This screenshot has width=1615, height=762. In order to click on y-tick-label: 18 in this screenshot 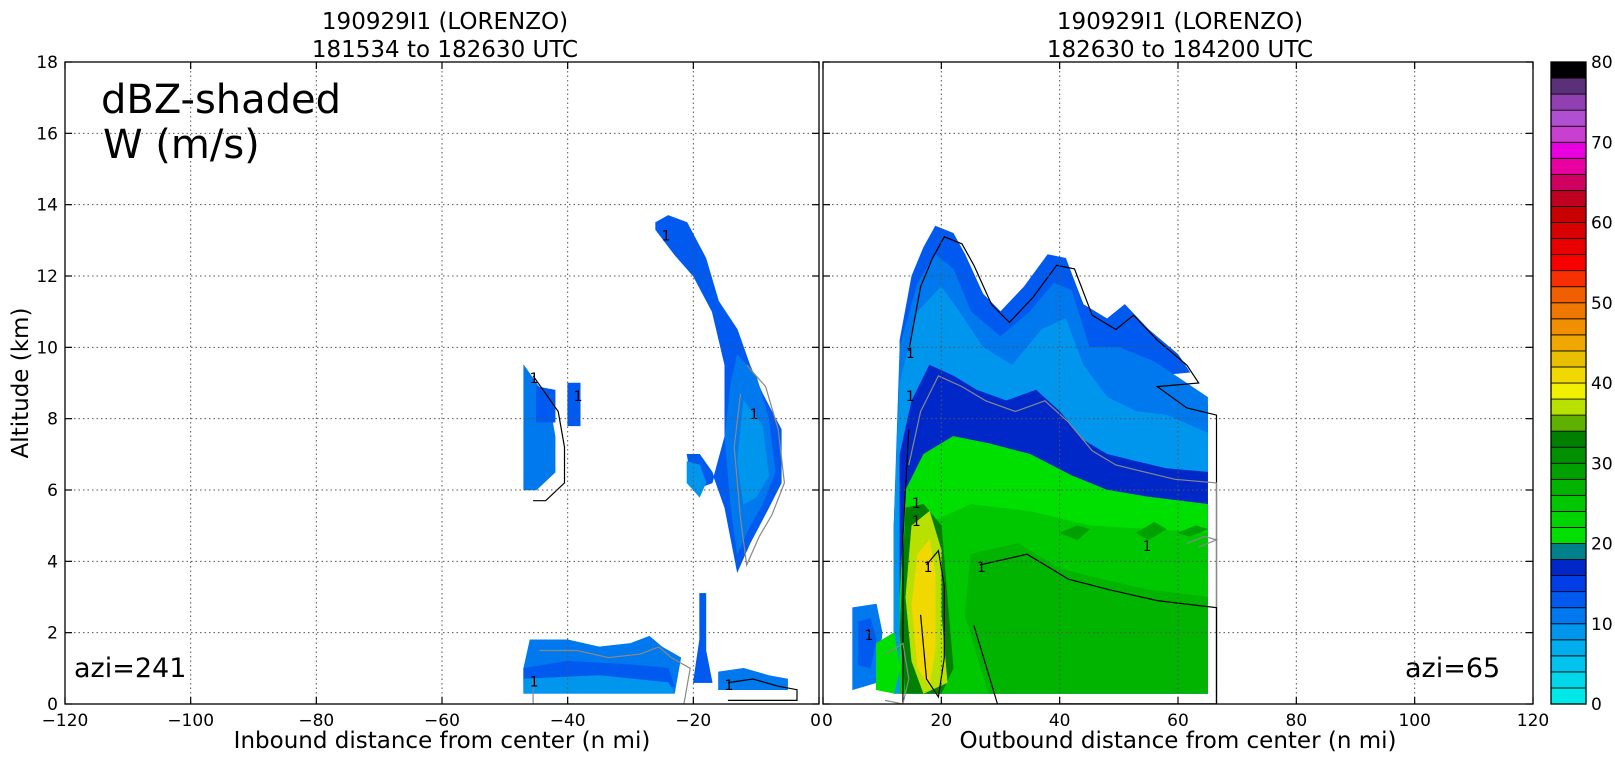, I will do `click(47, 63)`.